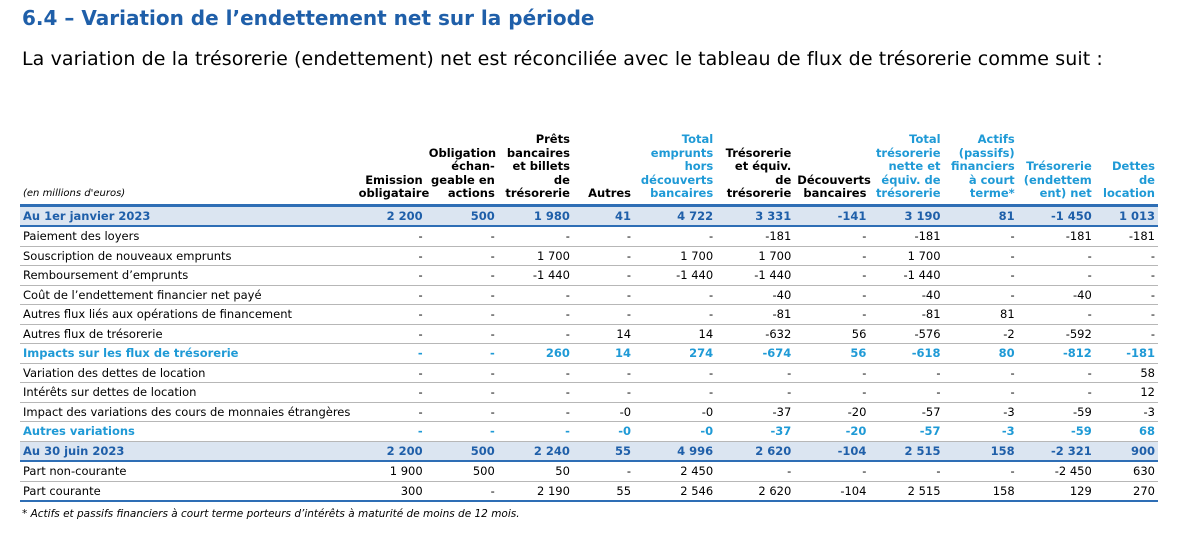 The height and width of the screenshot is (537, 1181). What do you see at coordinates (832, 216) in the screenshot?
I see `cell: -141` at bounding box center [832, 216].